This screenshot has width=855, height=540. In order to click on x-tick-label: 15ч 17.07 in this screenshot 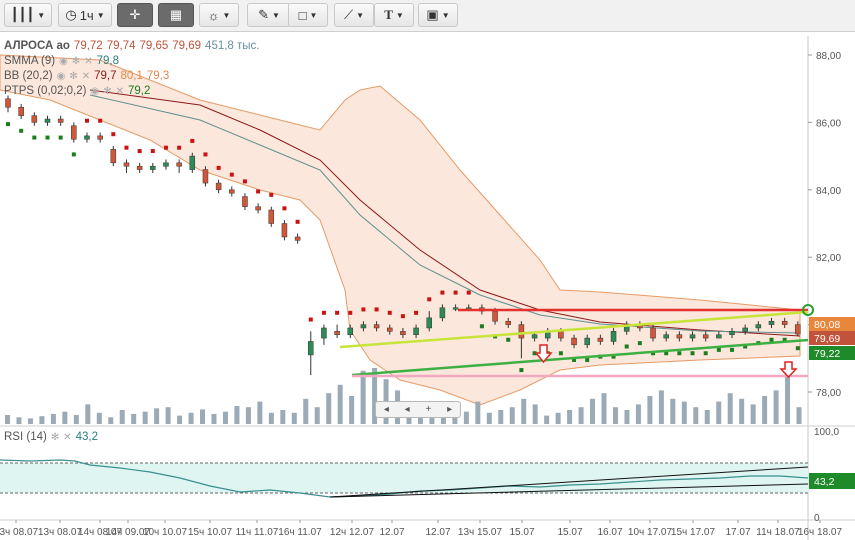, I will do `click(693, 532)`.